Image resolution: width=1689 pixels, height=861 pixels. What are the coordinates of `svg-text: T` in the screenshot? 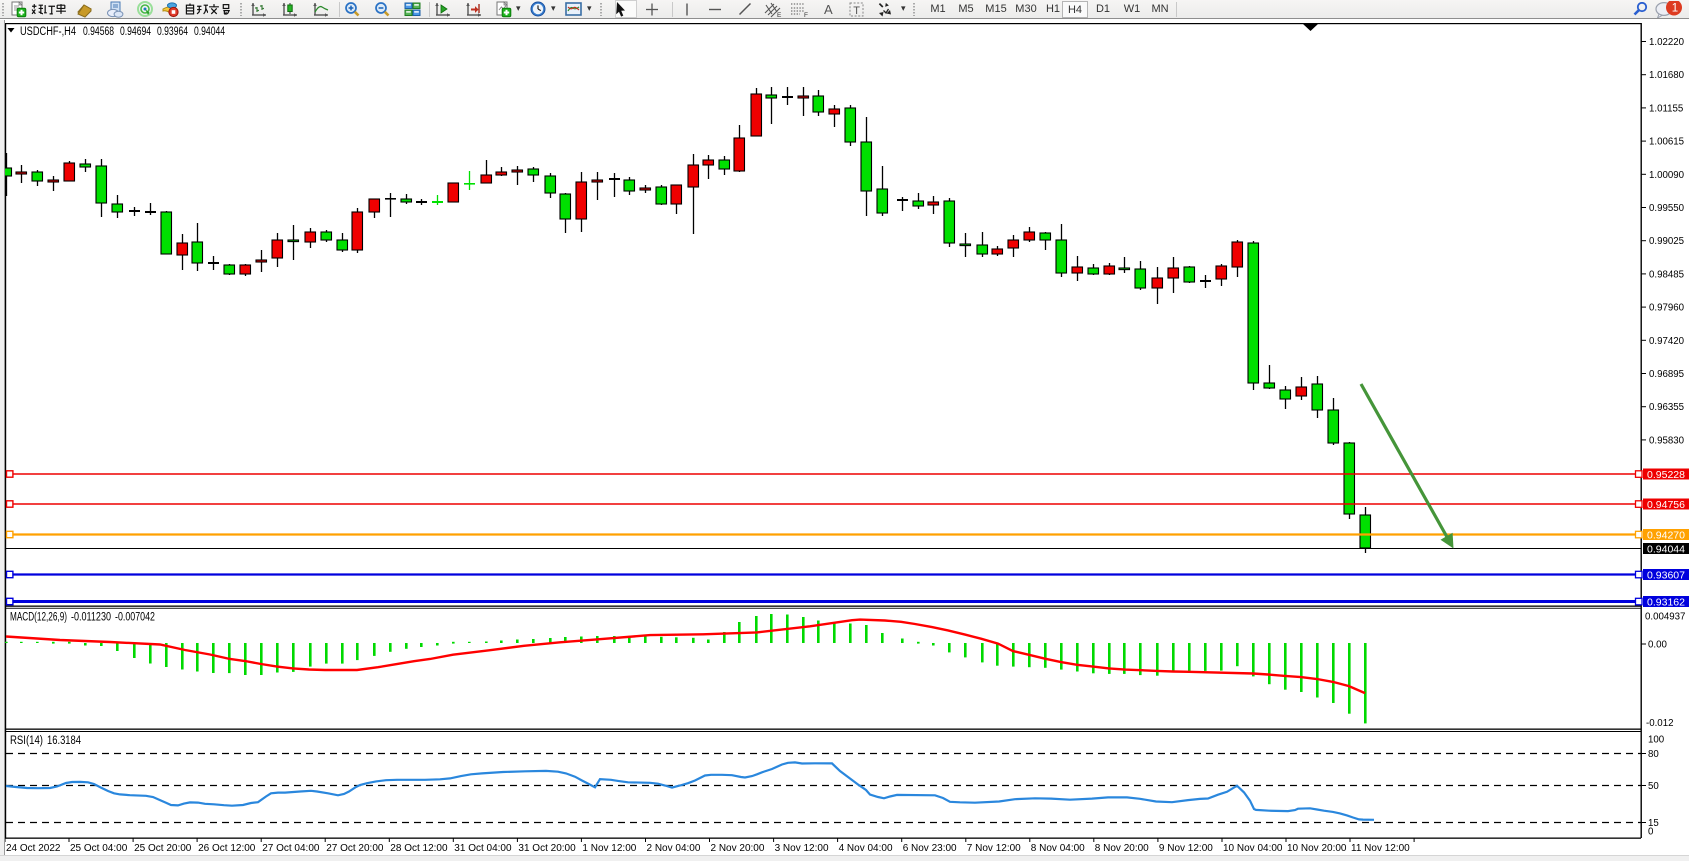 It's located at (856, 11).